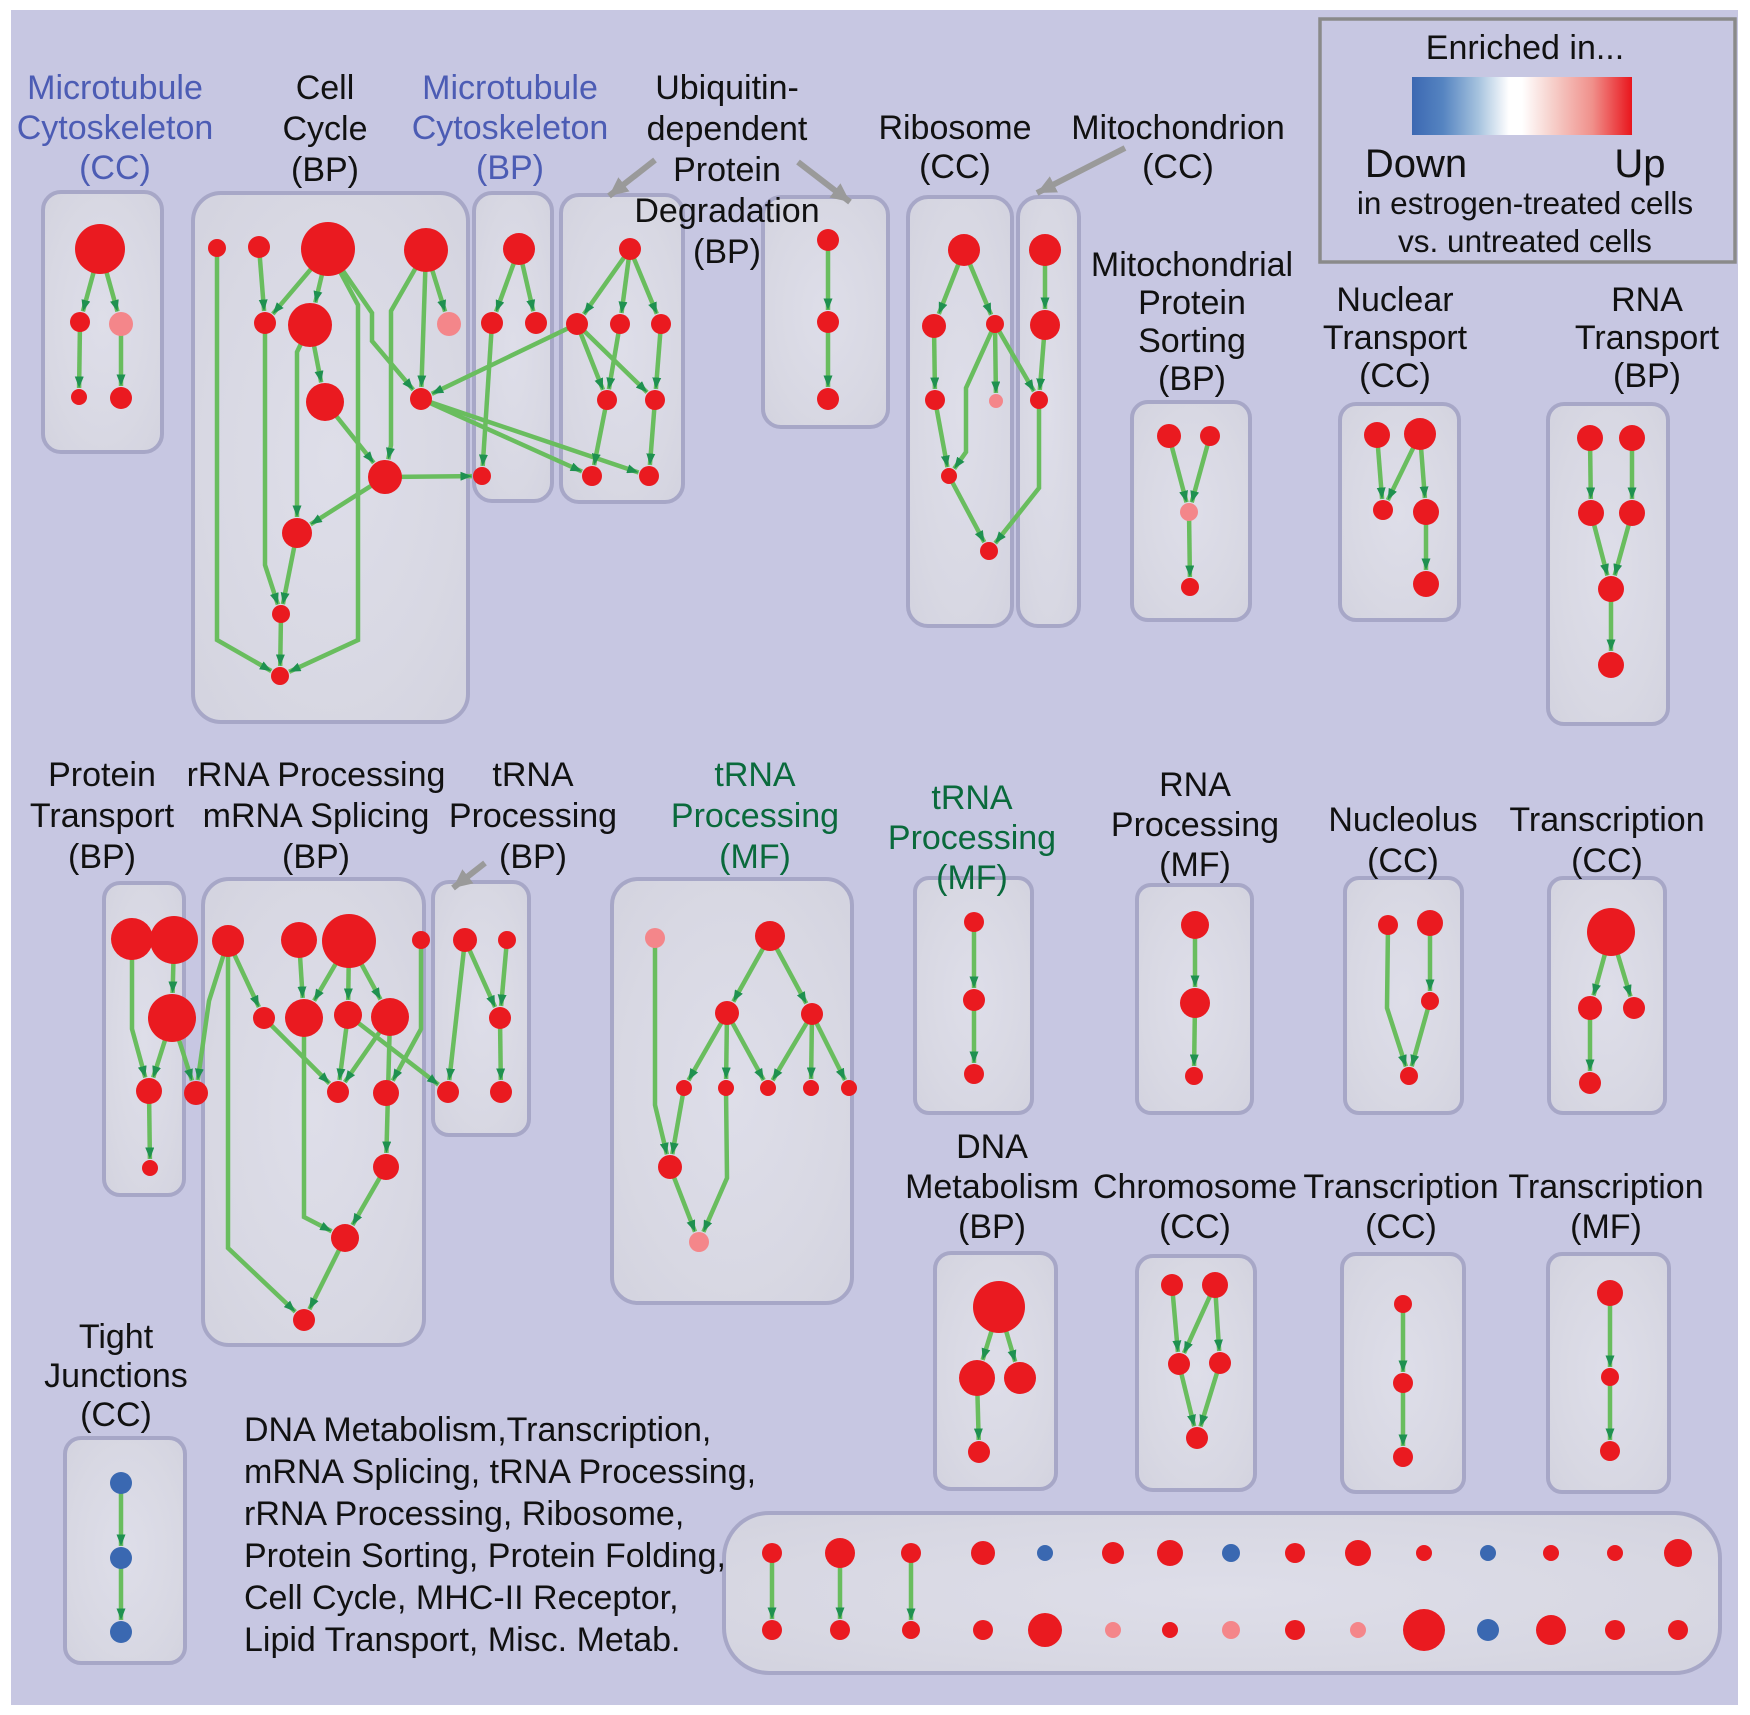 The height and width of the screenshot is (1715, 1750). What do you see at coordinates (1525, 203) in the screenshot?
I see `svg-text: in estrogen-treated cells` at bounding box center [1525, 203].